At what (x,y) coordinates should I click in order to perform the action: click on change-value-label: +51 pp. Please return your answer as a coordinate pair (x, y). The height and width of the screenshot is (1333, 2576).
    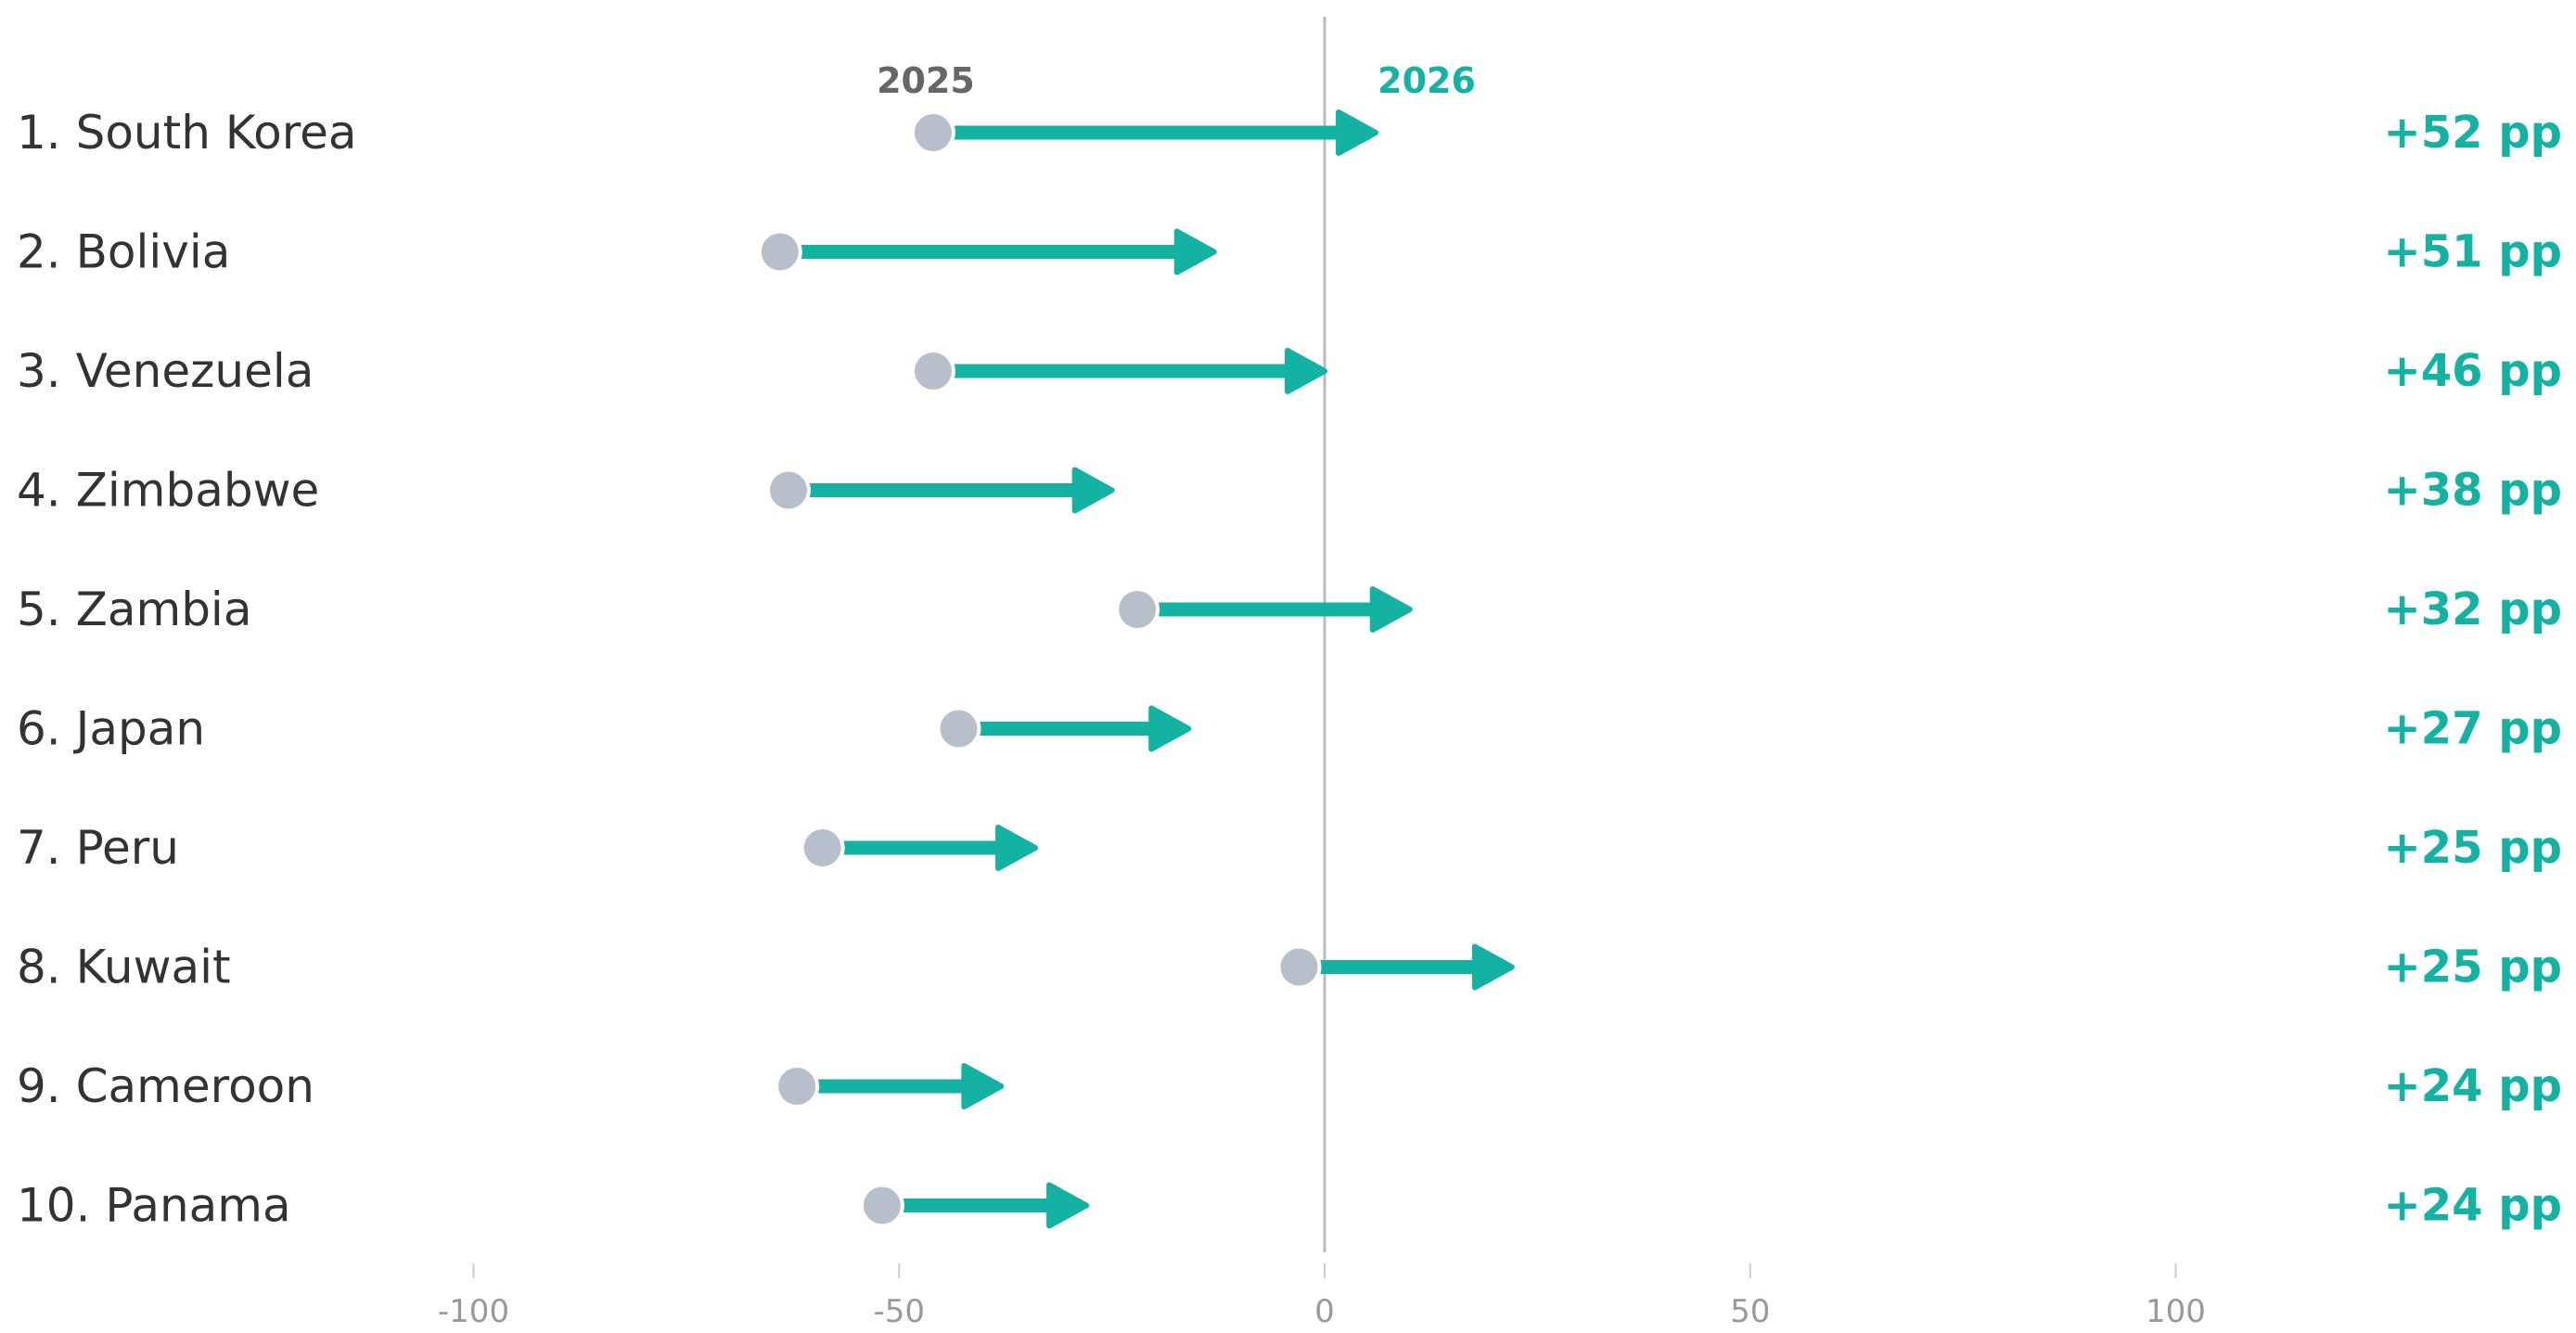
    Looking at the image, I should click on (2473, 252).